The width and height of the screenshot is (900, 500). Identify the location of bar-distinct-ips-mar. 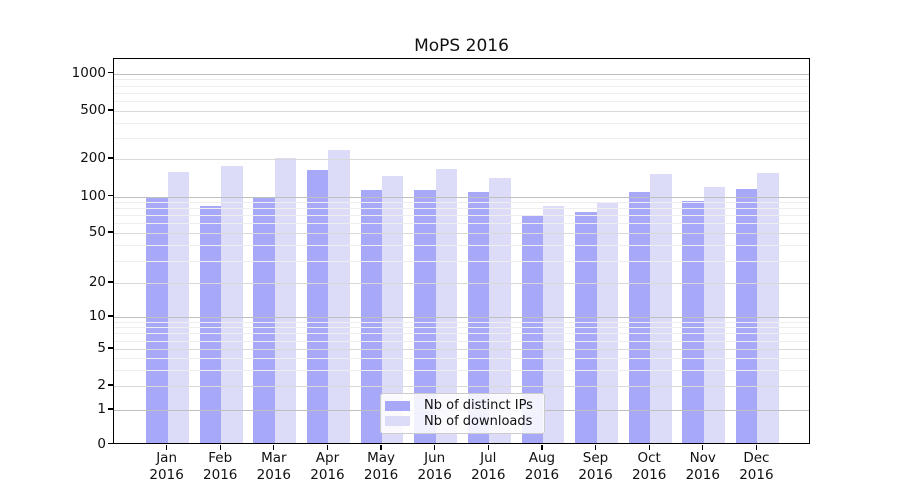
(264, 320).